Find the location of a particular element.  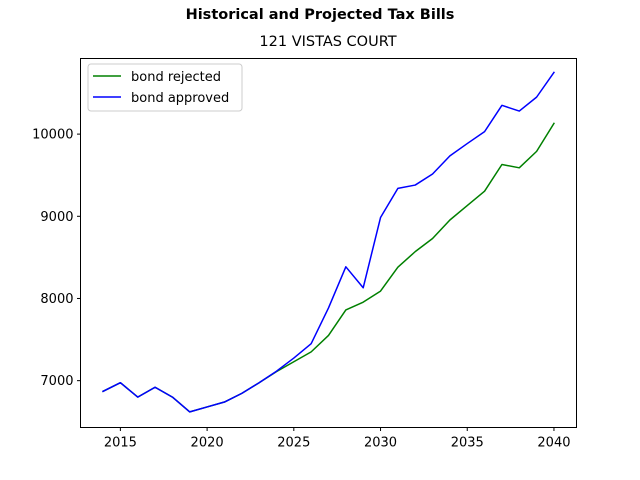

figure-suptitle: Historical and Projected Tax Bills is located at coordinates (320, 15).